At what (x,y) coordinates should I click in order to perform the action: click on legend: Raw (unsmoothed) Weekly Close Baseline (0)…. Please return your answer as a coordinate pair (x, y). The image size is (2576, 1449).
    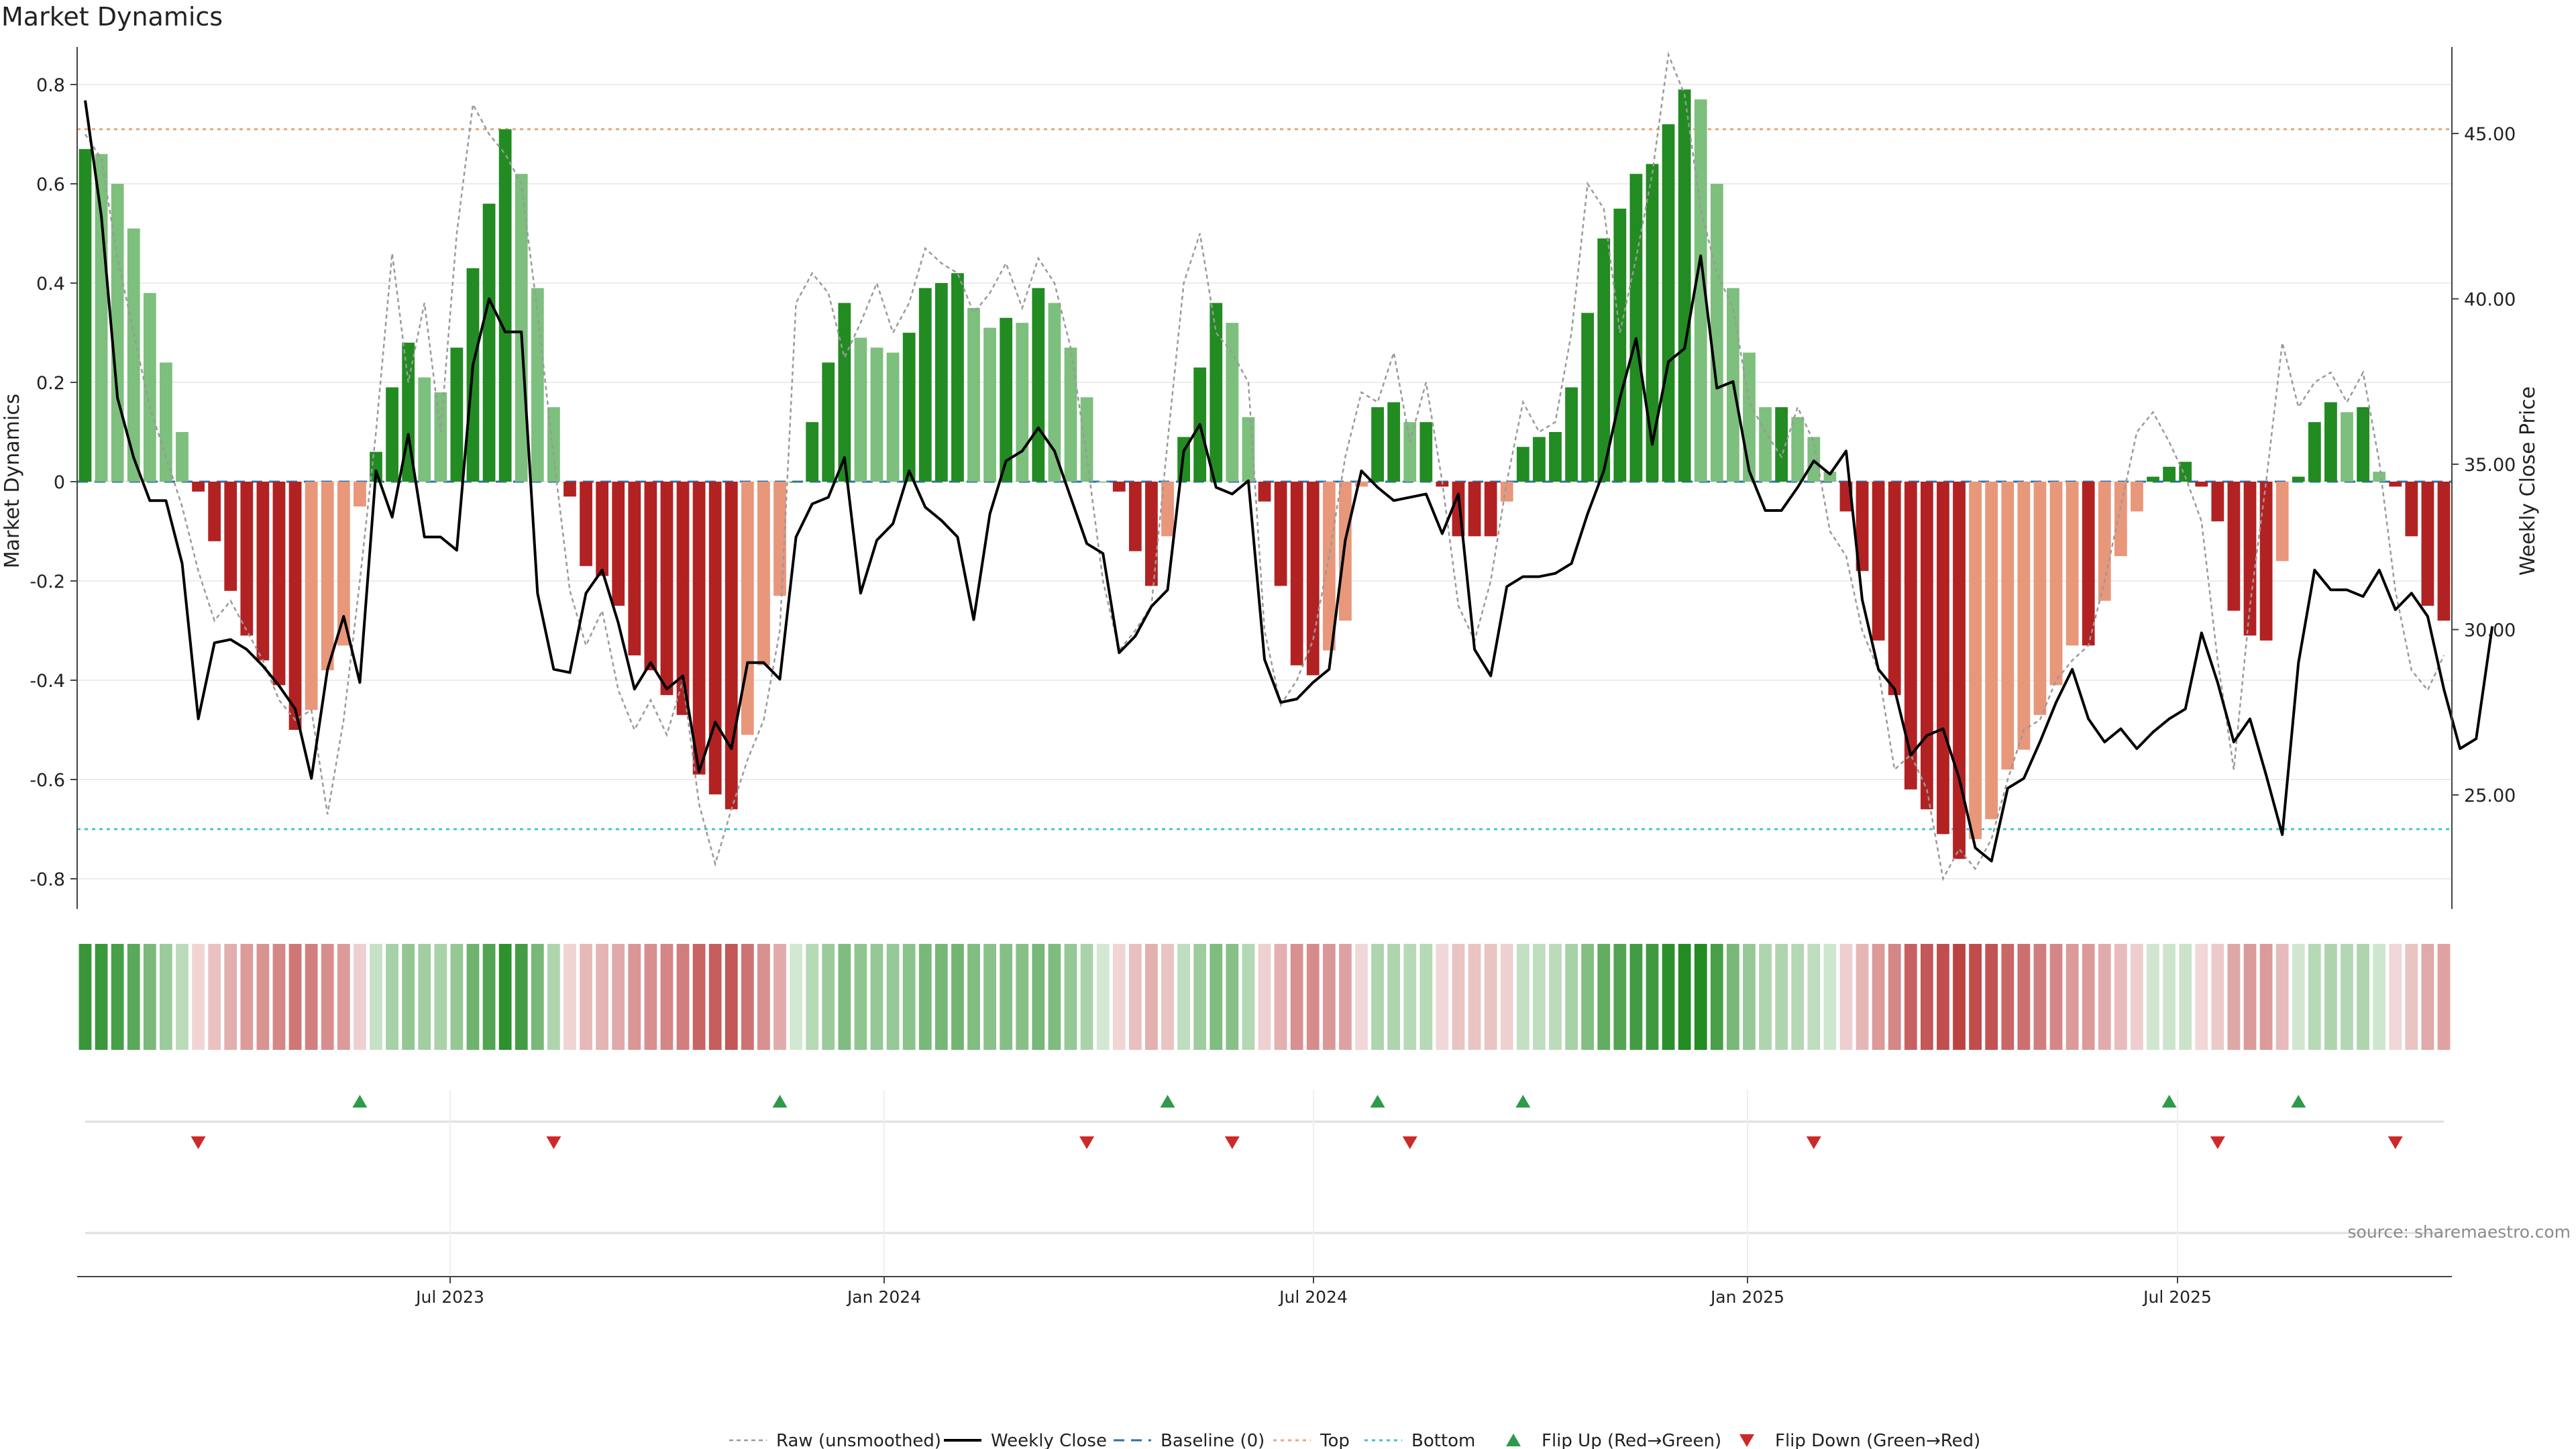
    Looking at the image, I should click on (1354, 1440).